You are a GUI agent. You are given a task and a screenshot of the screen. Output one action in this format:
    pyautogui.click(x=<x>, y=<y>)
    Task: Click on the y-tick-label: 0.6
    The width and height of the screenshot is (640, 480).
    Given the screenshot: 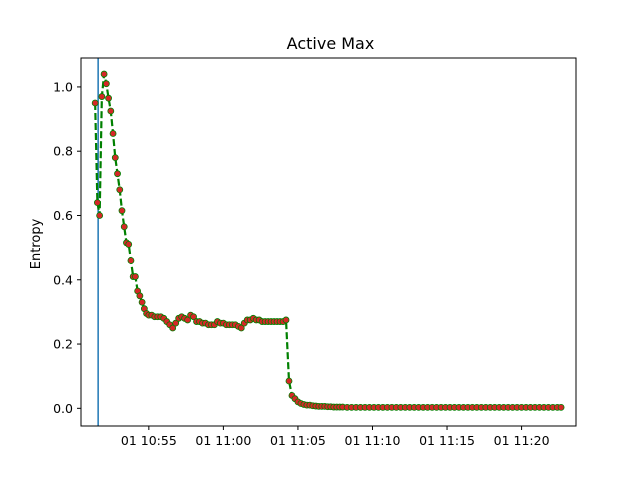 What is the action you would take?
    pyautogui.click(x=63, y=215)
    